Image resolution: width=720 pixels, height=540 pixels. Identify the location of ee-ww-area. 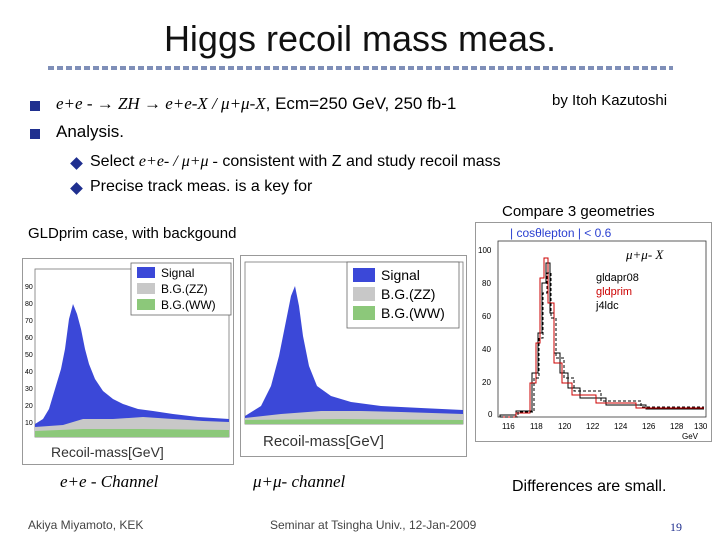
(132, 433).